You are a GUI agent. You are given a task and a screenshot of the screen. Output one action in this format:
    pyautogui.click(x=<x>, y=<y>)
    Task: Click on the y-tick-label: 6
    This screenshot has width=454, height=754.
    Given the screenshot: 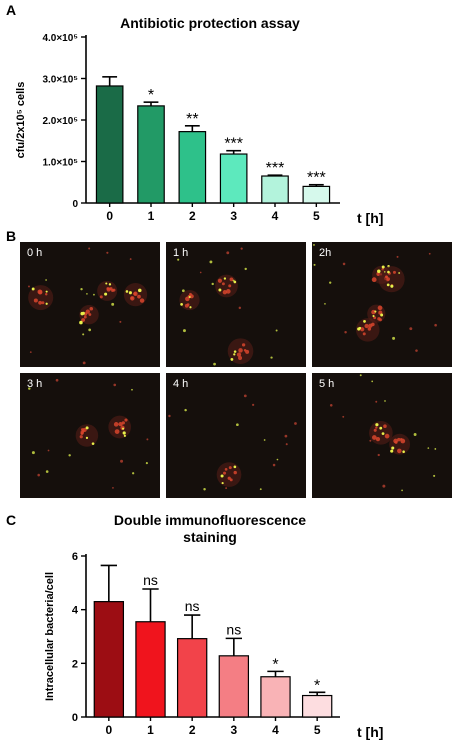 What is the action you would take?
    pyautogui.click(x=75, y=557)
    